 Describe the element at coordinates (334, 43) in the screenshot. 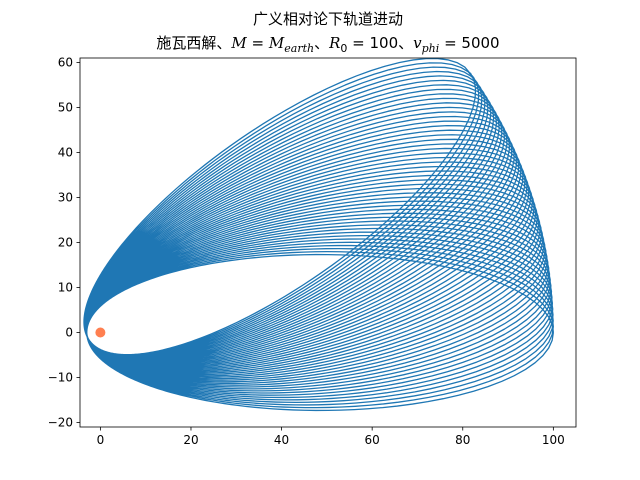

I see `title-var-R: R` at that location.